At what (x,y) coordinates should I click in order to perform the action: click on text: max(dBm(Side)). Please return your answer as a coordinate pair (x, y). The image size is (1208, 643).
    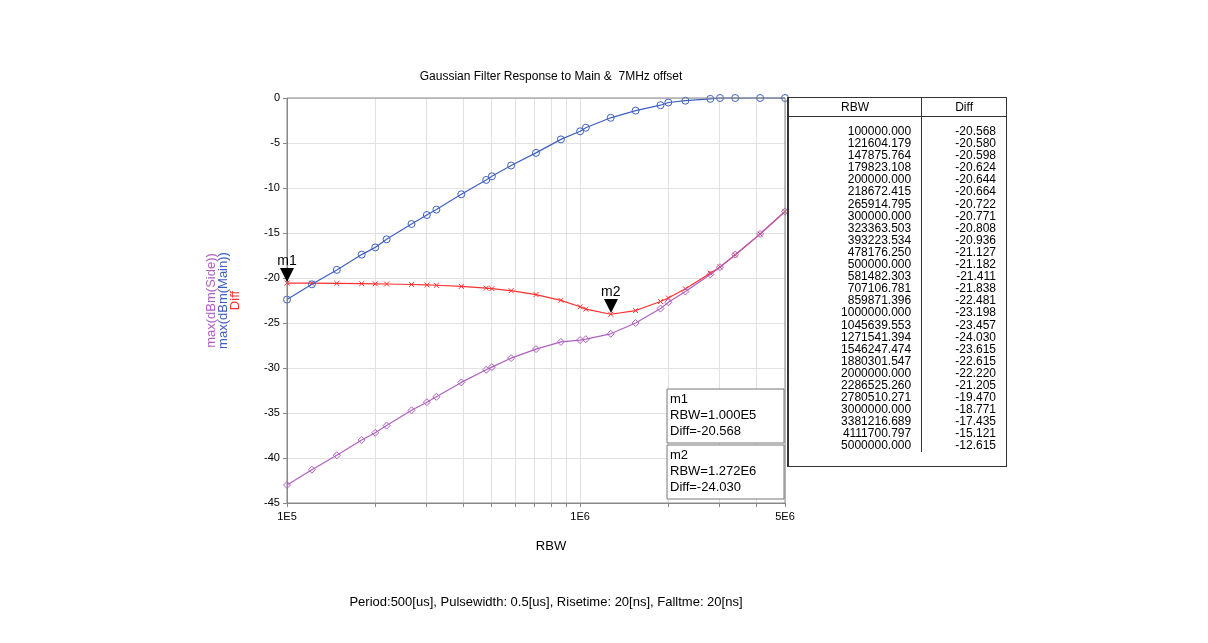
    Looking at the image, I should click on (210, 300).